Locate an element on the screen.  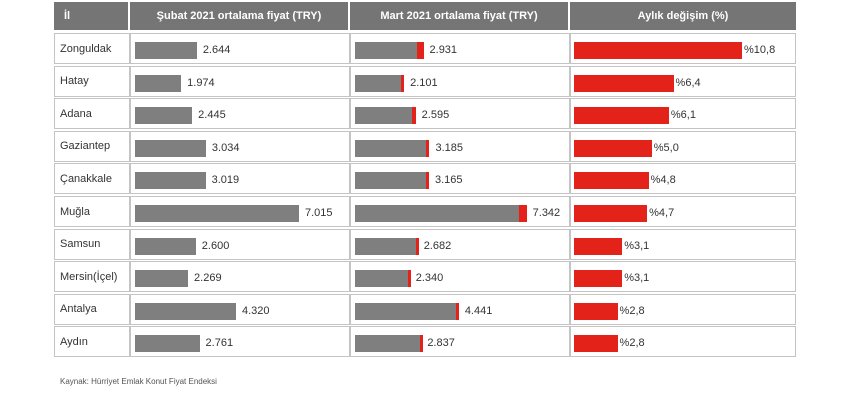
city-label: Antalya is located at coordinates (92, 309).